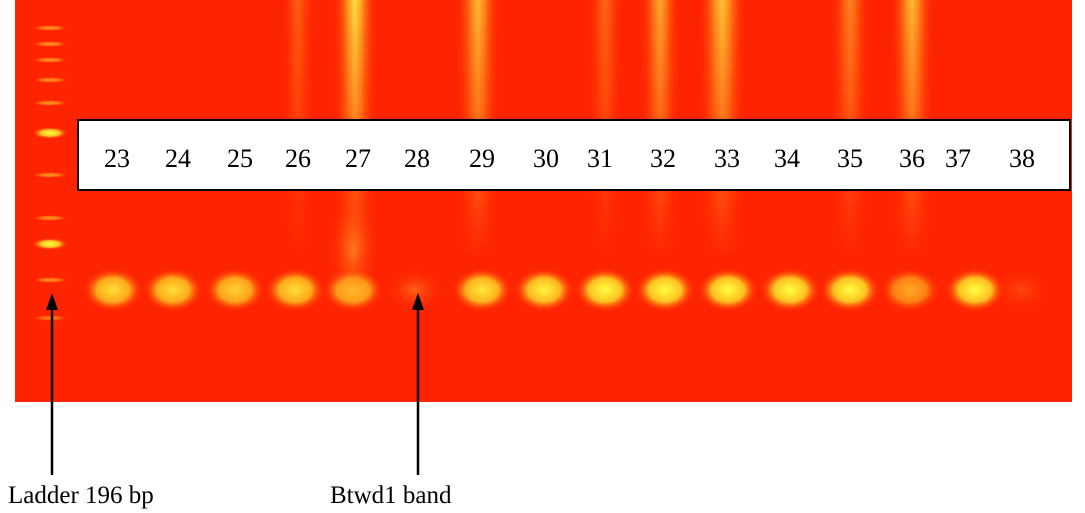  I want to click on lane-label: 35, so click(850, 158).